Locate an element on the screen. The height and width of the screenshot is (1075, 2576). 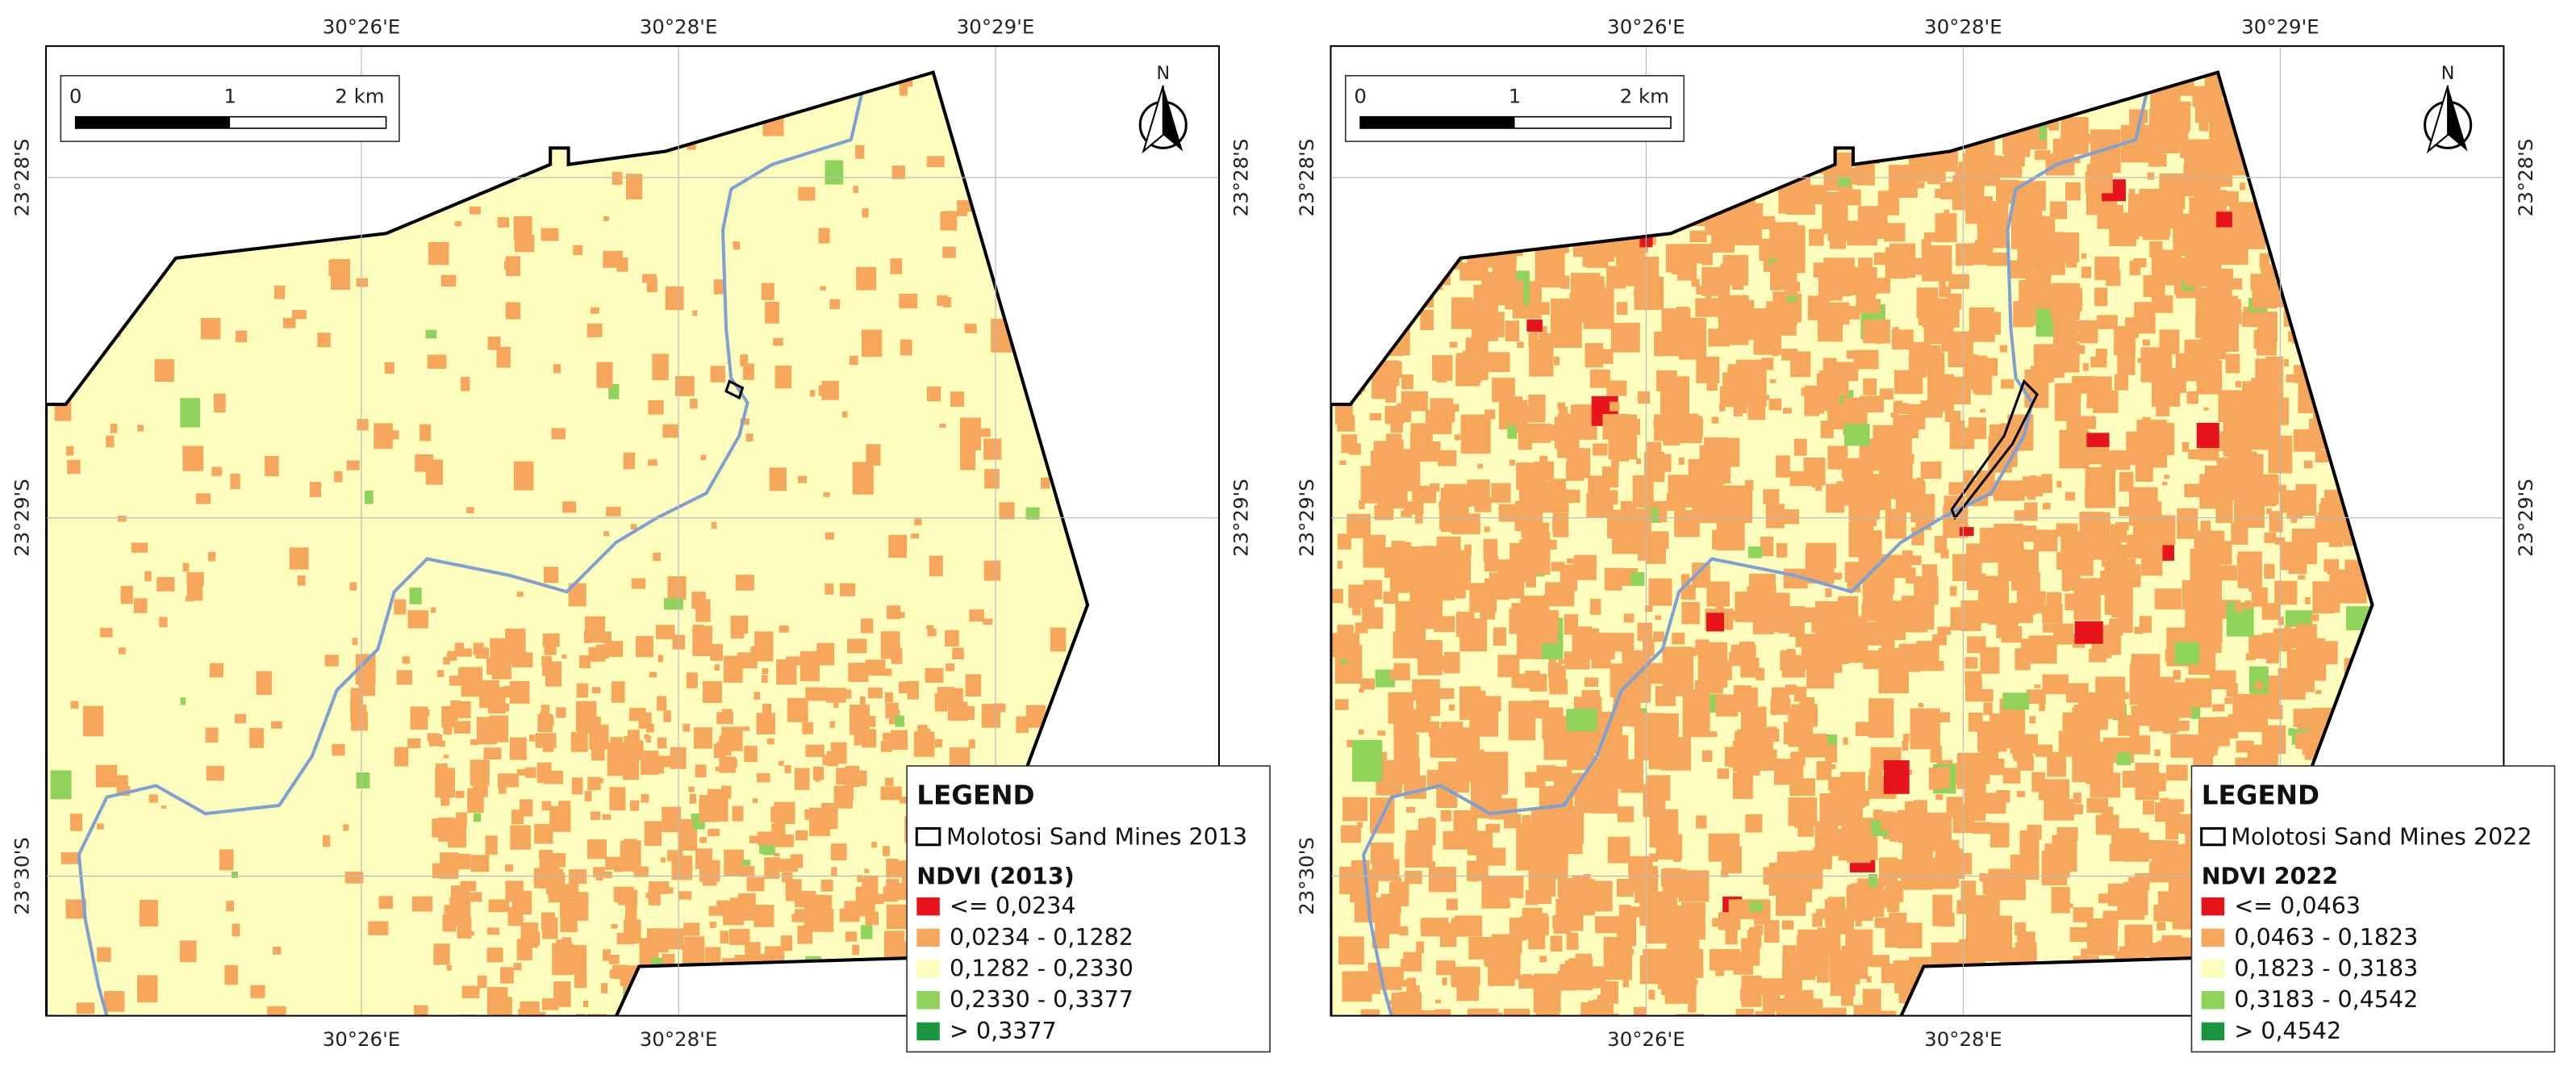
legend-class: > 0,3377 is located at coordinates (1003, 1031).